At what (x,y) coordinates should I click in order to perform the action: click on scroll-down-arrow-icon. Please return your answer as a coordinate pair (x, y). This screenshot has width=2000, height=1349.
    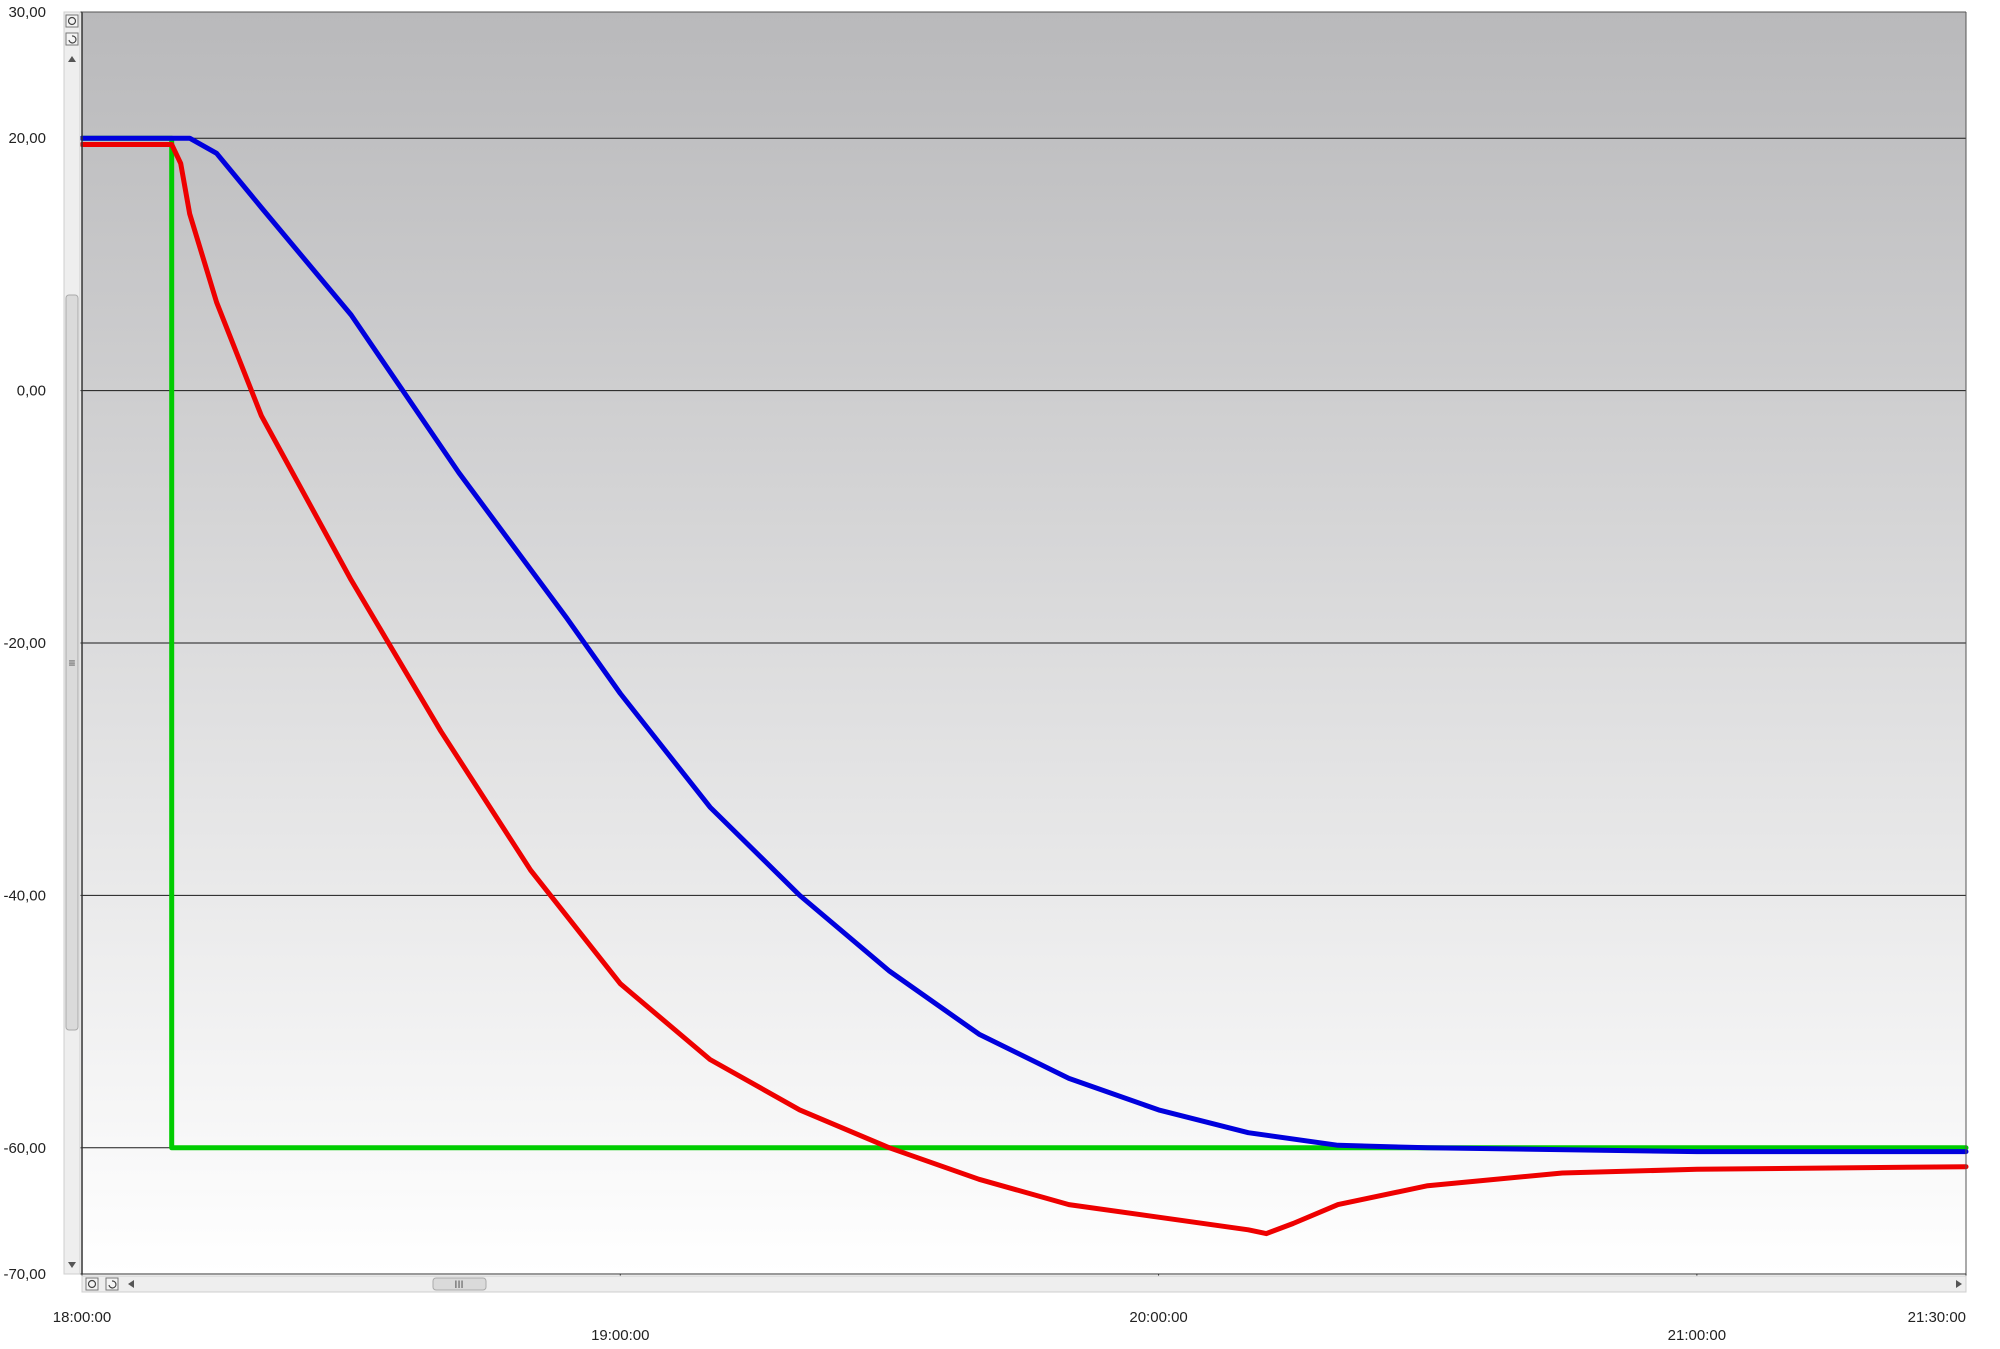
    Looking at the image, I should click on (72, 1265).